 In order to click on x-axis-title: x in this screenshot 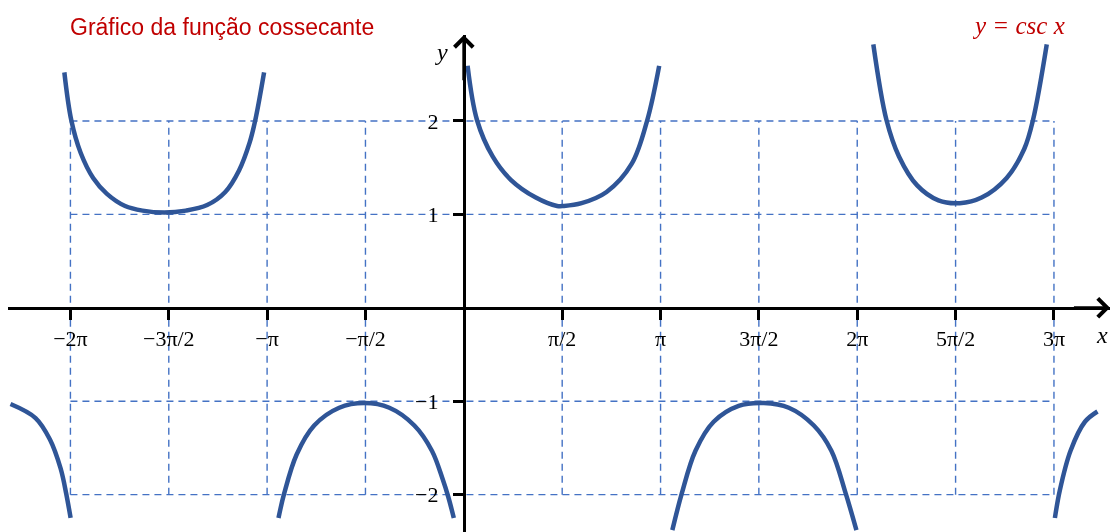, I will do `click(1102, 335)`.